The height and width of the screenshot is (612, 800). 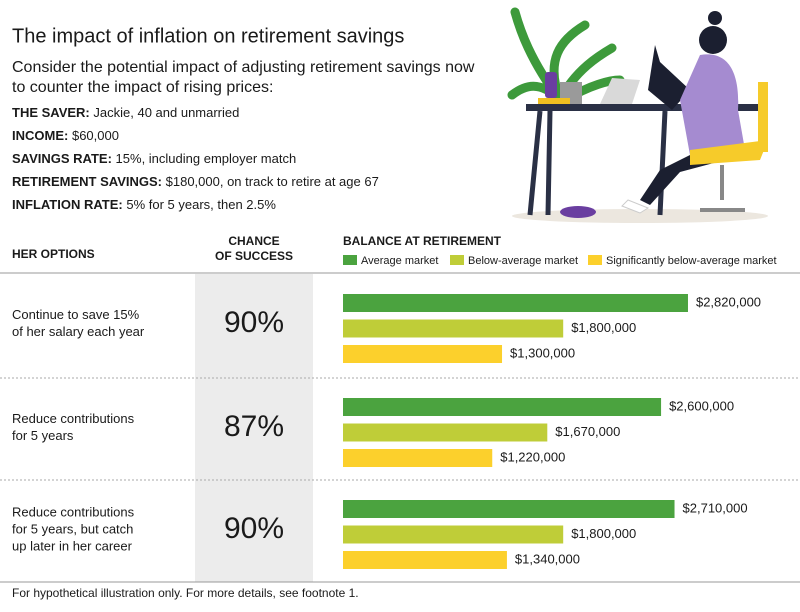 What do you see at coordinates (701, 405) in the screenshot?
I see `value-label: $2,600,000` at bounding box center [701, 405].